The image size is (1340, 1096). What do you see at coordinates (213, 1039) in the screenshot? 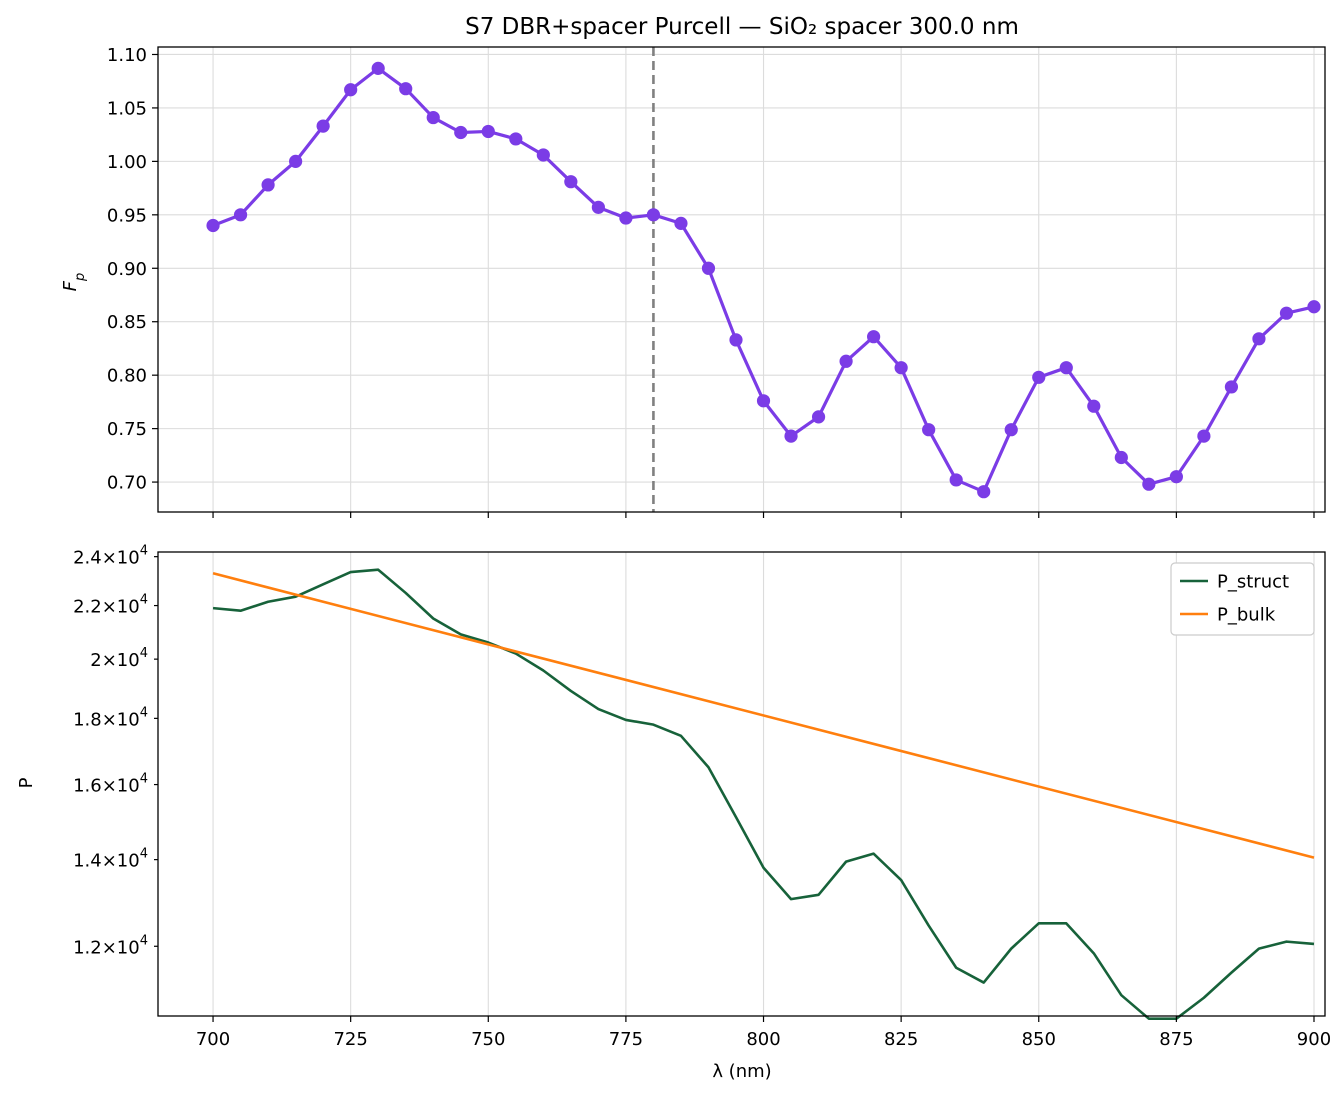
I see `x-tick-label: 700` at bounding box center [213, 1039].